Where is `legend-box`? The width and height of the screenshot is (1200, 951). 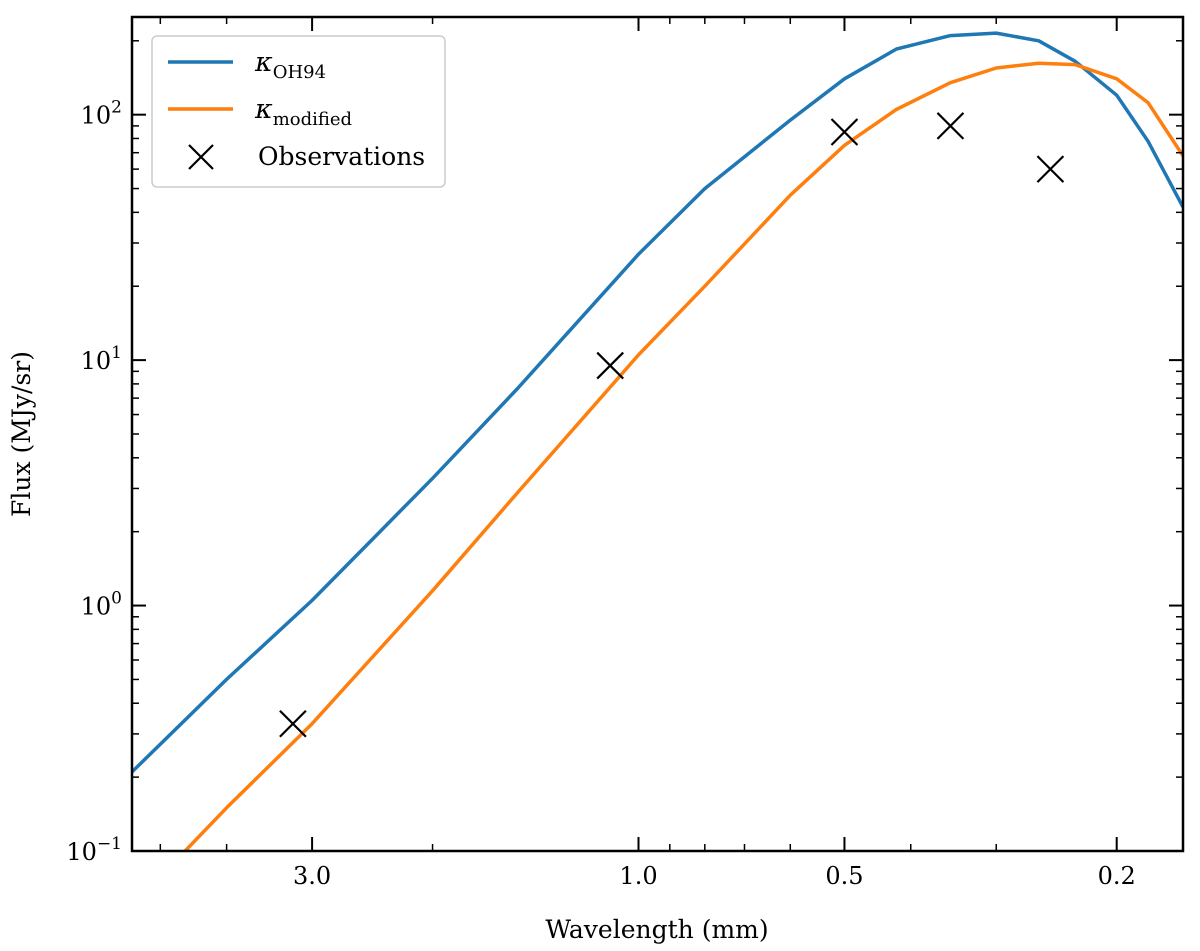
legend-box is located at coordinates (298, 111).